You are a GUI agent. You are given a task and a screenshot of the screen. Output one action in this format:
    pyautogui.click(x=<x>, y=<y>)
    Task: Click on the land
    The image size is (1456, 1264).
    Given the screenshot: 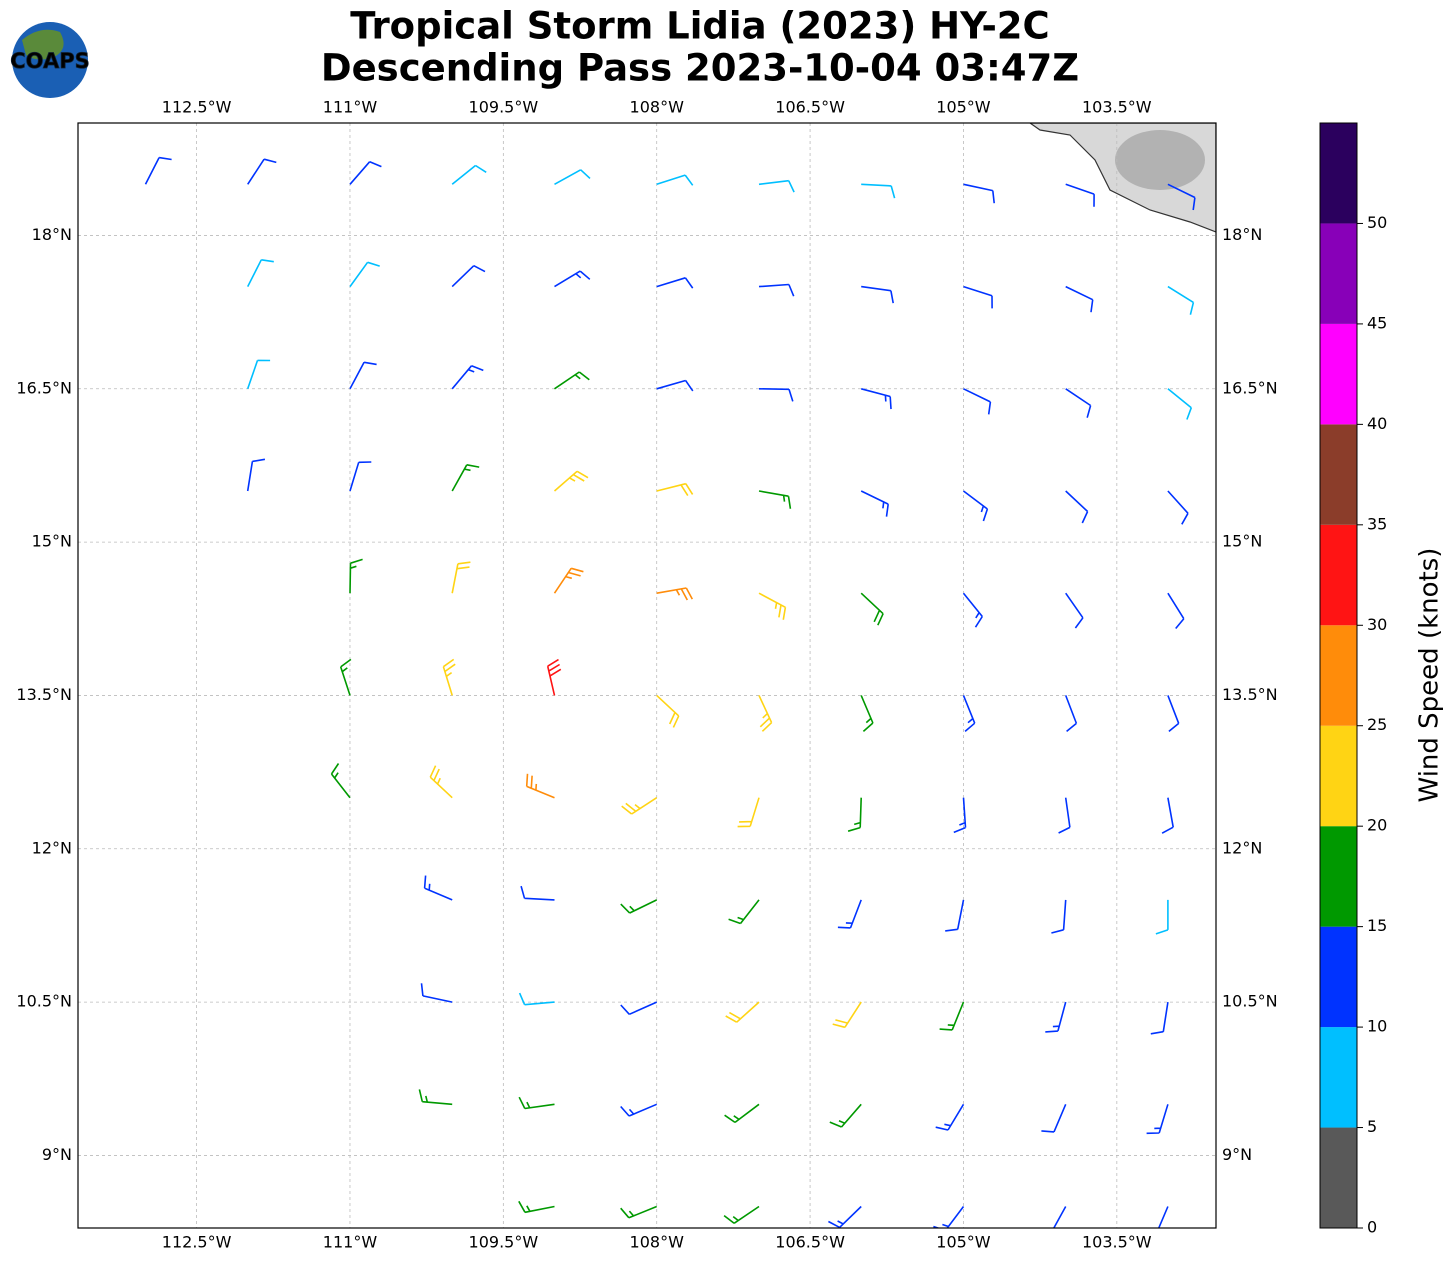 What is the action you would take?
    pyautogui.click(x=1122, y=178)
    